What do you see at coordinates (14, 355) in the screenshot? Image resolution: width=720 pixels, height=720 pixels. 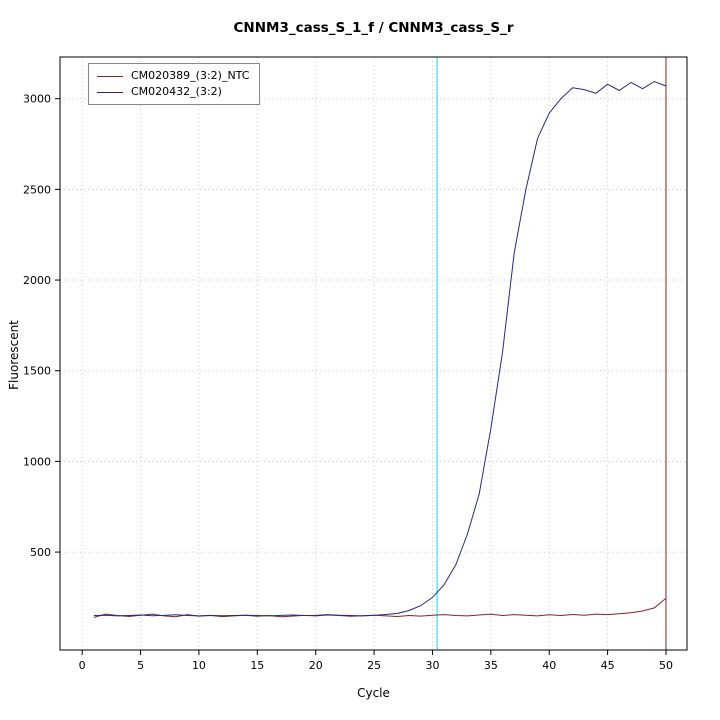 I see `y-axis-label: Fluorescent` at bounding box center [14, 355].